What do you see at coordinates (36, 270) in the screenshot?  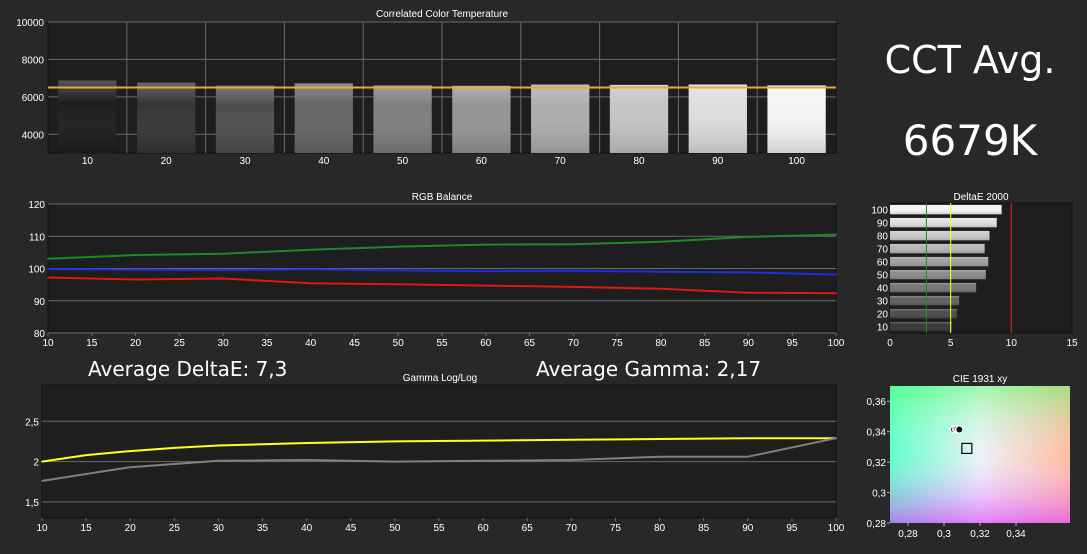 I see `rgb-y-tick-label: 100` at bounding box center [36, 270].